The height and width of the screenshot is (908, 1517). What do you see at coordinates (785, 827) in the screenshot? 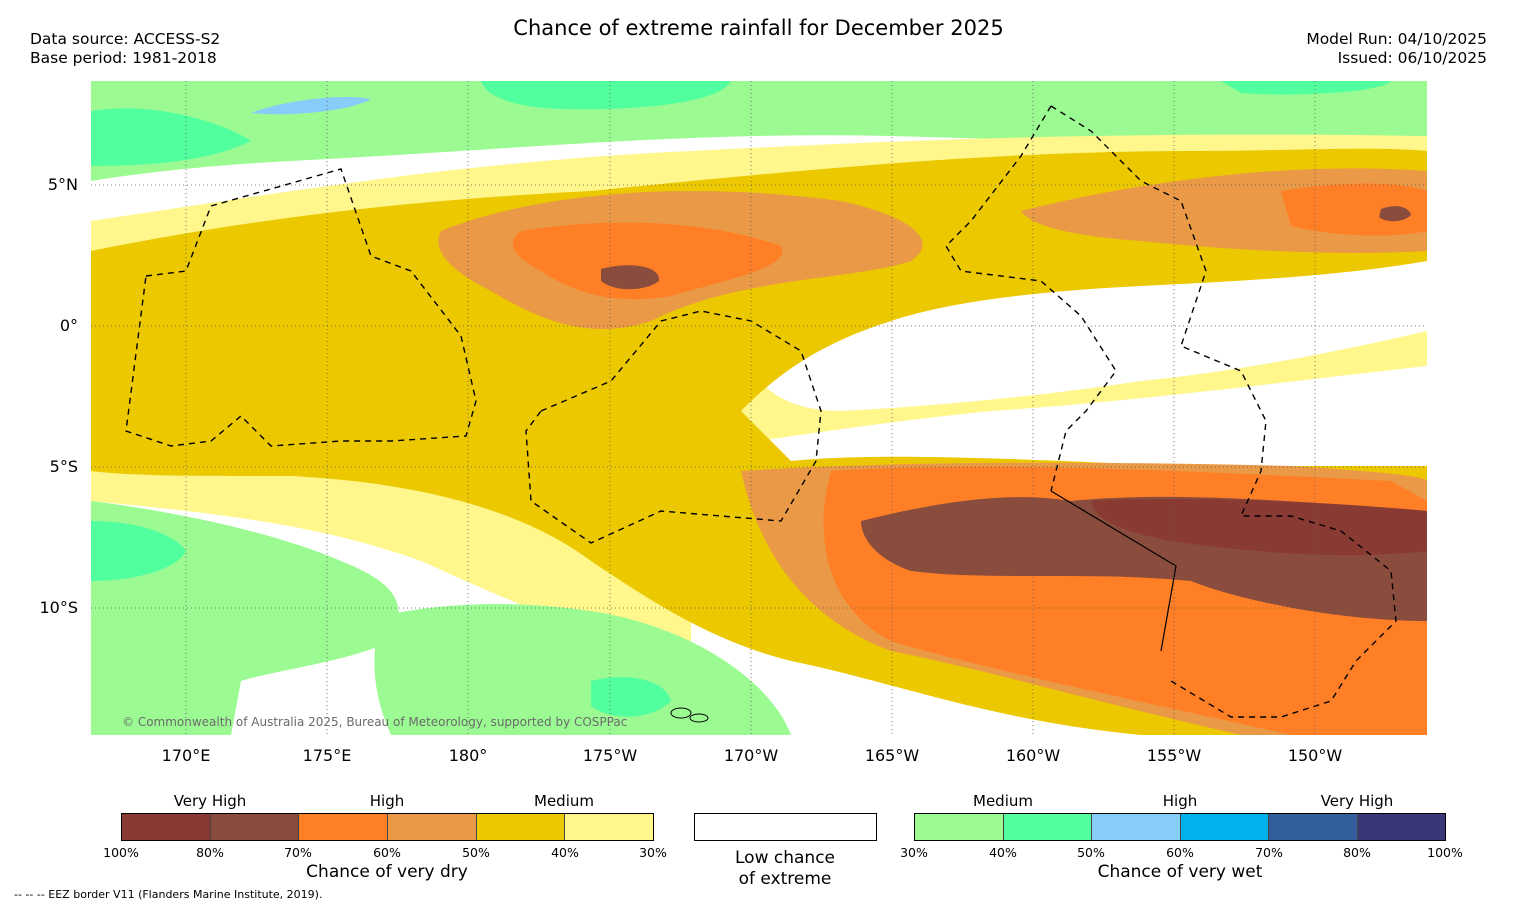
I see `low-chance-swatch` at bounding box center [785, 827].